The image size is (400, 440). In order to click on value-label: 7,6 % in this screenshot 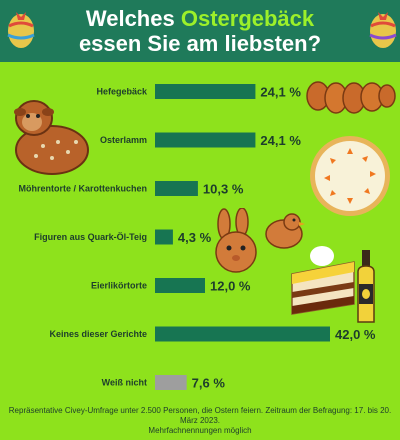, I will do `click(209, 383)`.